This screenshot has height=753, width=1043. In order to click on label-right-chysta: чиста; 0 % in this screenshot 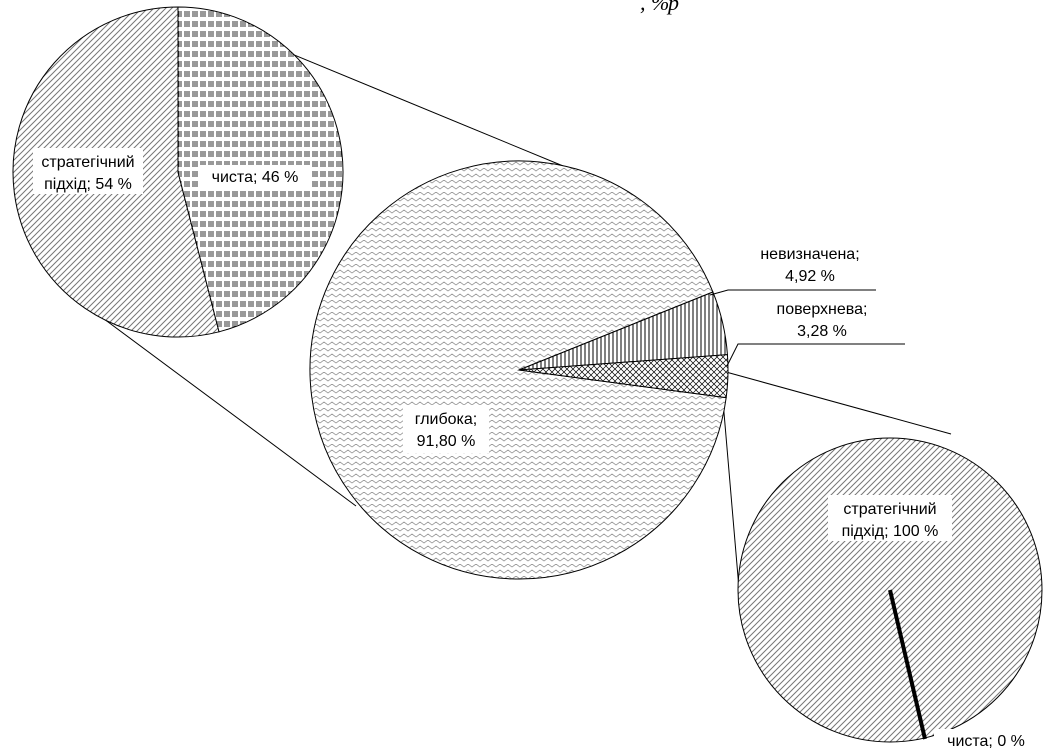, I will do `click(986, 741)`.